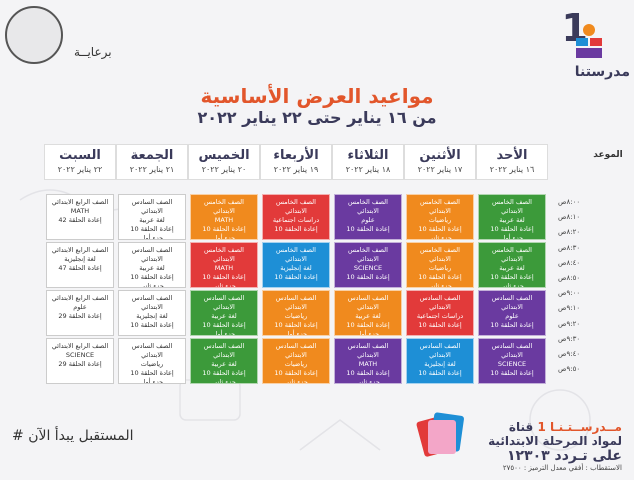 The height and width of the screenshot is (480, 634). Describe the element at coordinates (569, 202) in the screenshot. I see `time-slot: ٨:٠٠ص` at that location.